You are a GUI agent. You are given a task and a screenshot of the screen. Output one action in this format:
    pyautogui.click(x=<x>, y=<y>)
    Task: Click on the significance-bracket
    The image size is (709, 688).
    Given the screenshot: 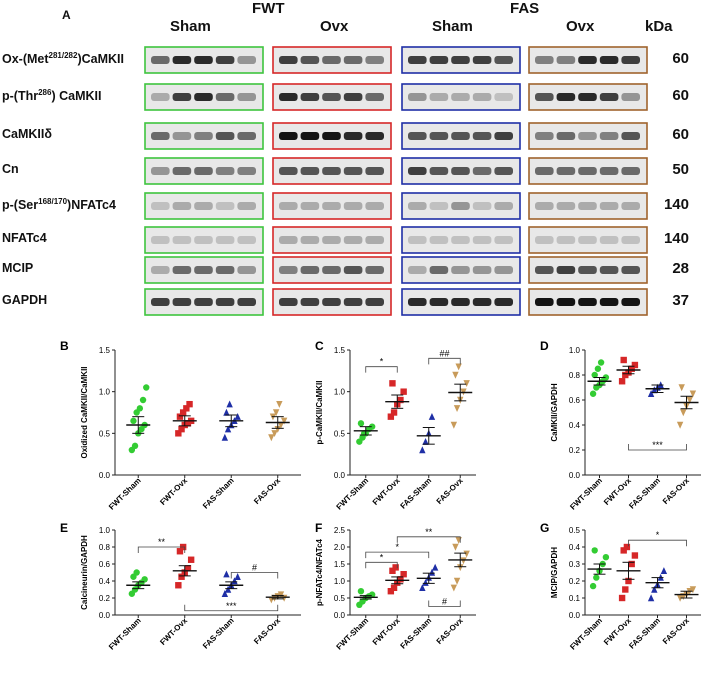 What is the action you would take?
    pyautogui.click(x=444, y=361)
    